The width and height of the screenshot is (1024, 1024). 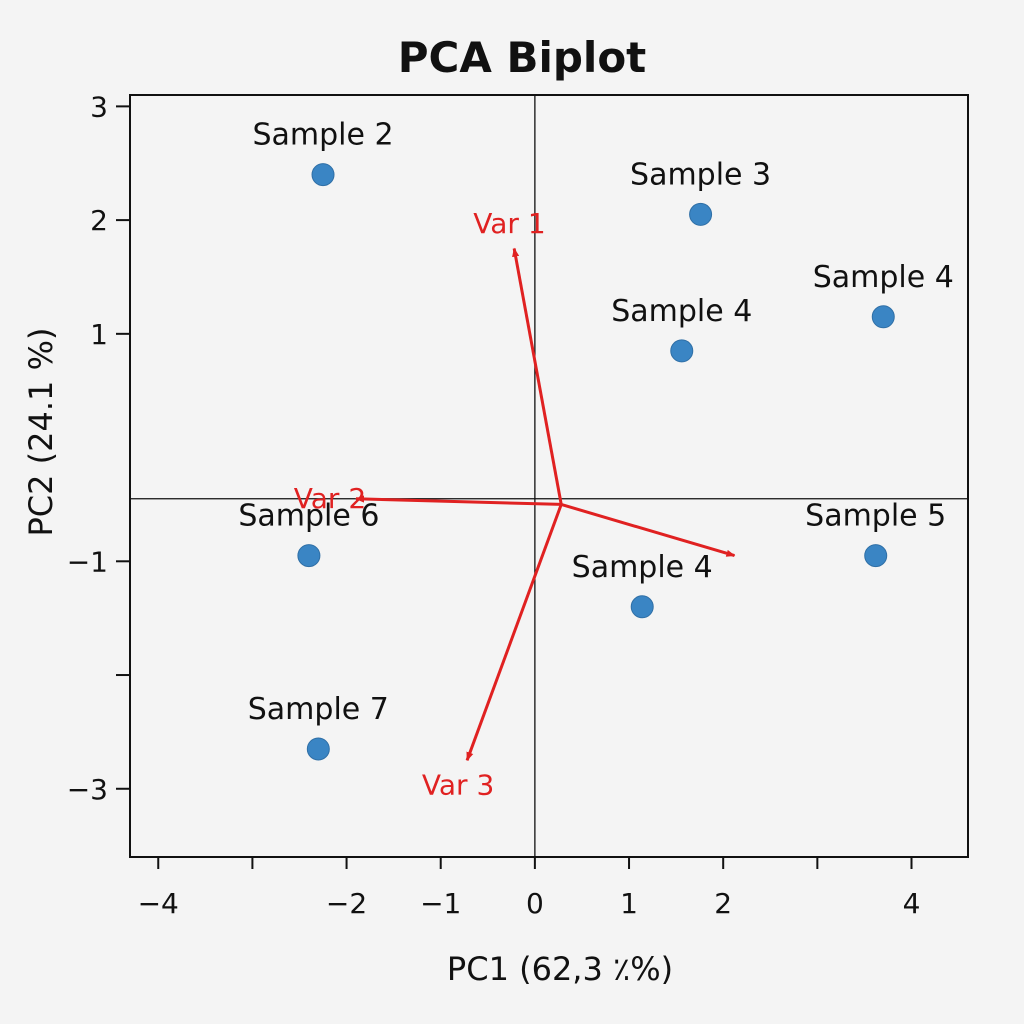 I want to click on y-tick-label: 3, so click(x=99, y=106).